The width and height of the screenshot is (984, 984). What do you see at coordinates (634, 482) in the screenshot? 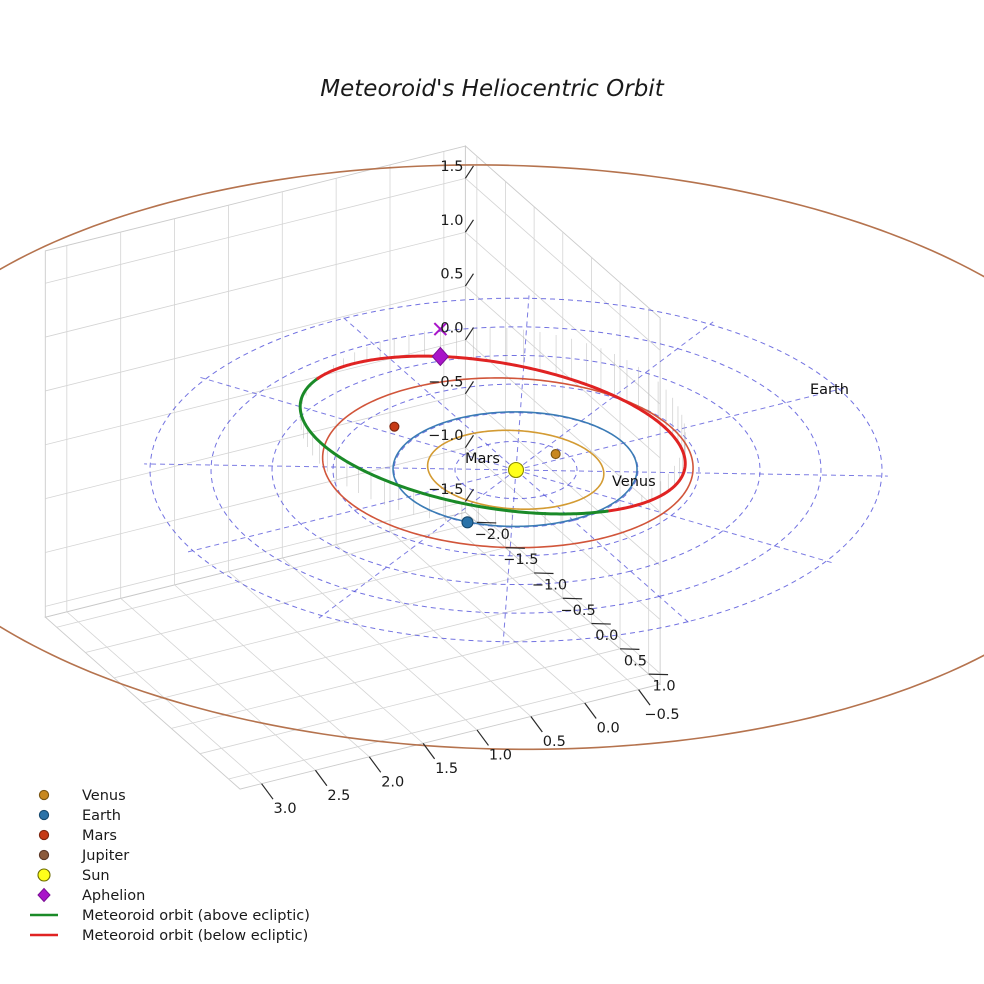
I see `venus-label: Venus` at bounding box center [634, 482].